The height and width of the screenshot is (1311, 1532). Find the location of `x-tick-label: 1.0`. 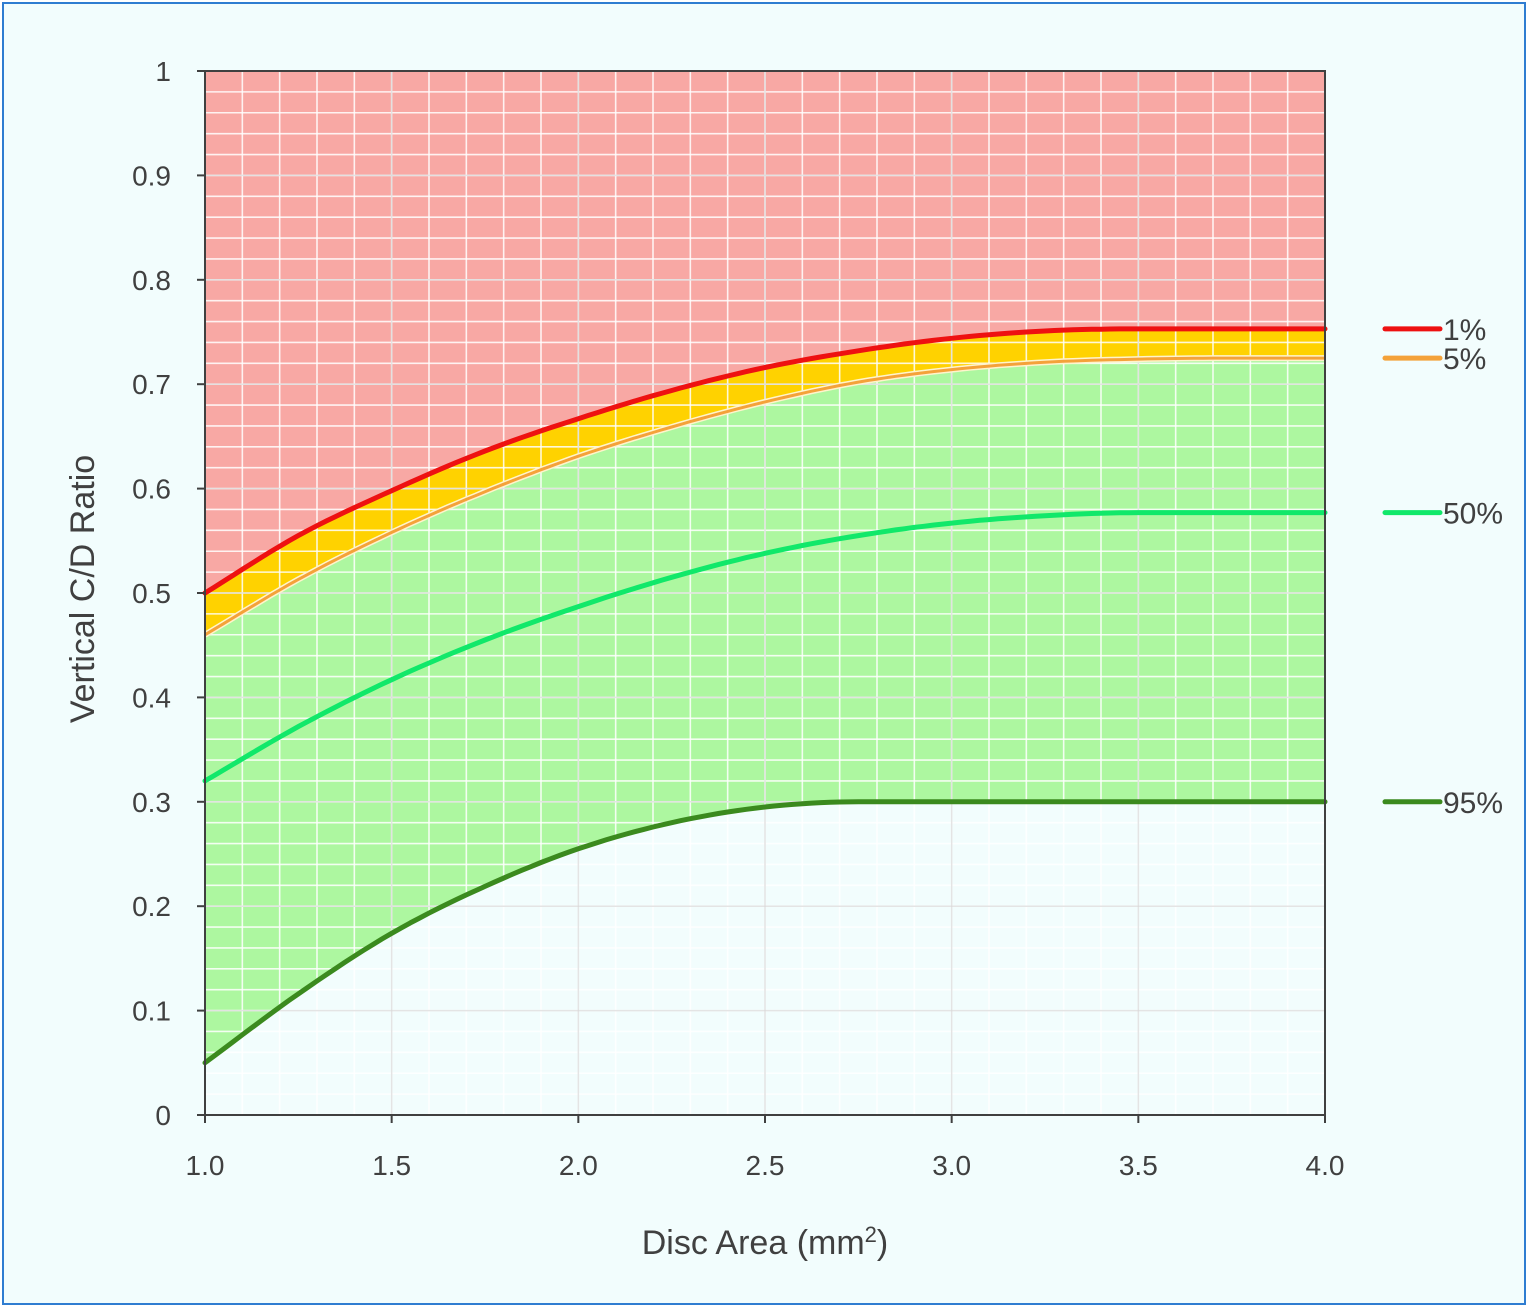

x-tick-label: 1.0 is located at coordinates (205, 1165).